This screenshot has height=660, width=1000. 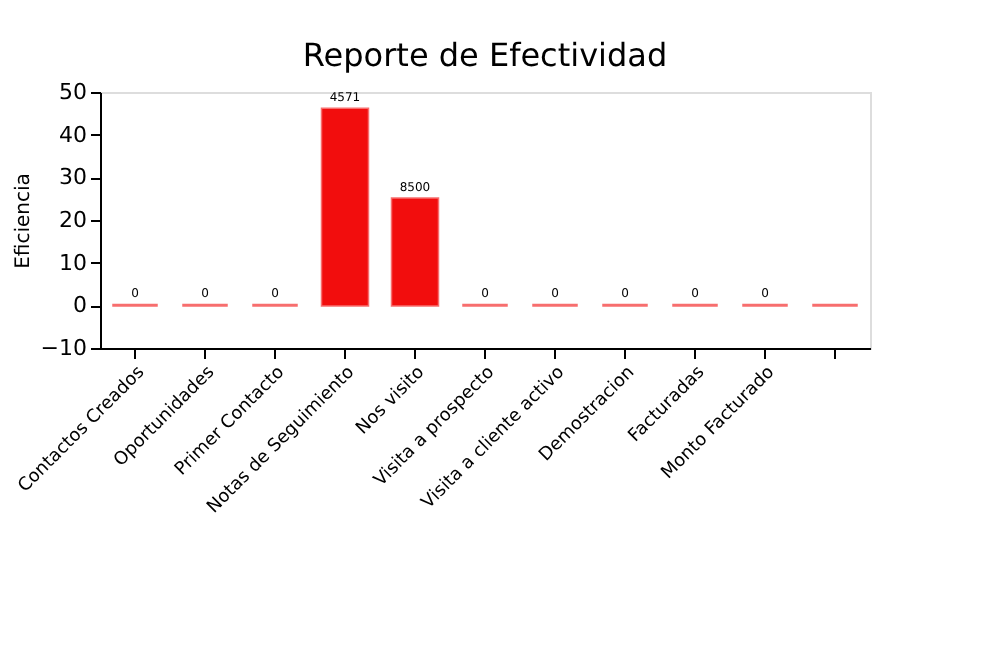 I want to click on y-axis-title: Eficiencia, so click(x=23, y=221).